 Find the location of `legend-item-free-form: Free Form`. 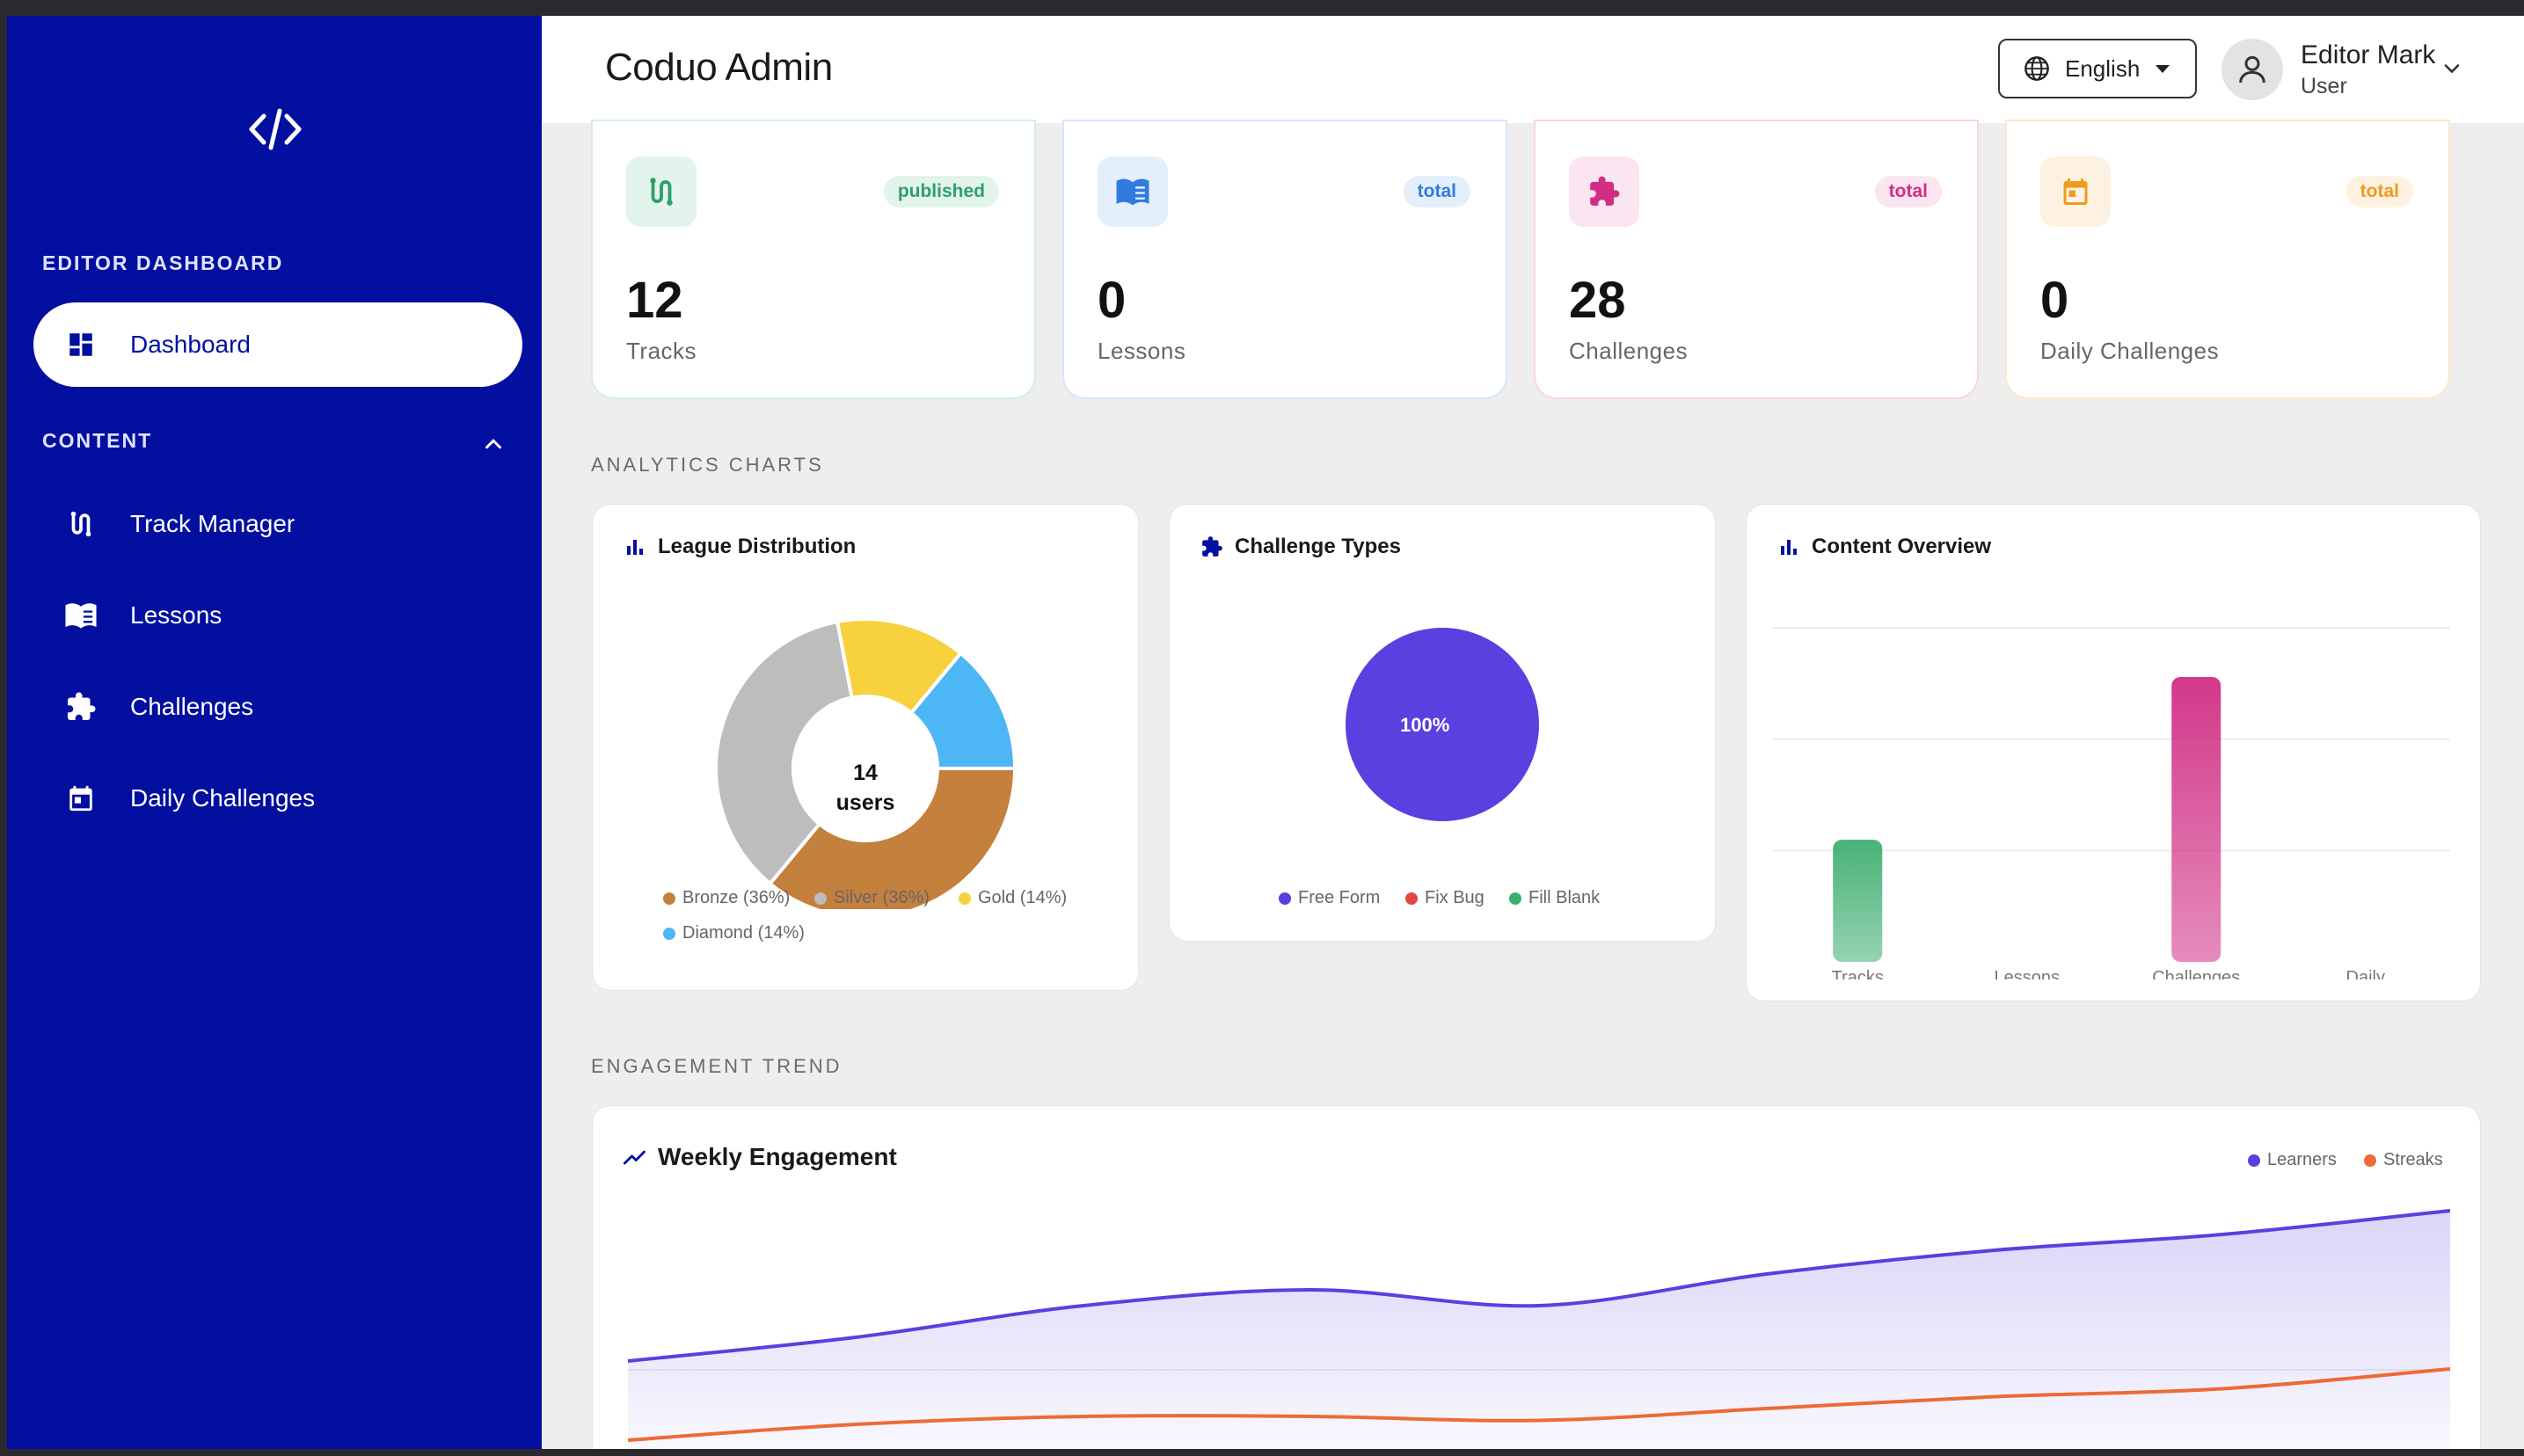

legend-item-free-form: Free Form is located at coordinates (1330, 898).